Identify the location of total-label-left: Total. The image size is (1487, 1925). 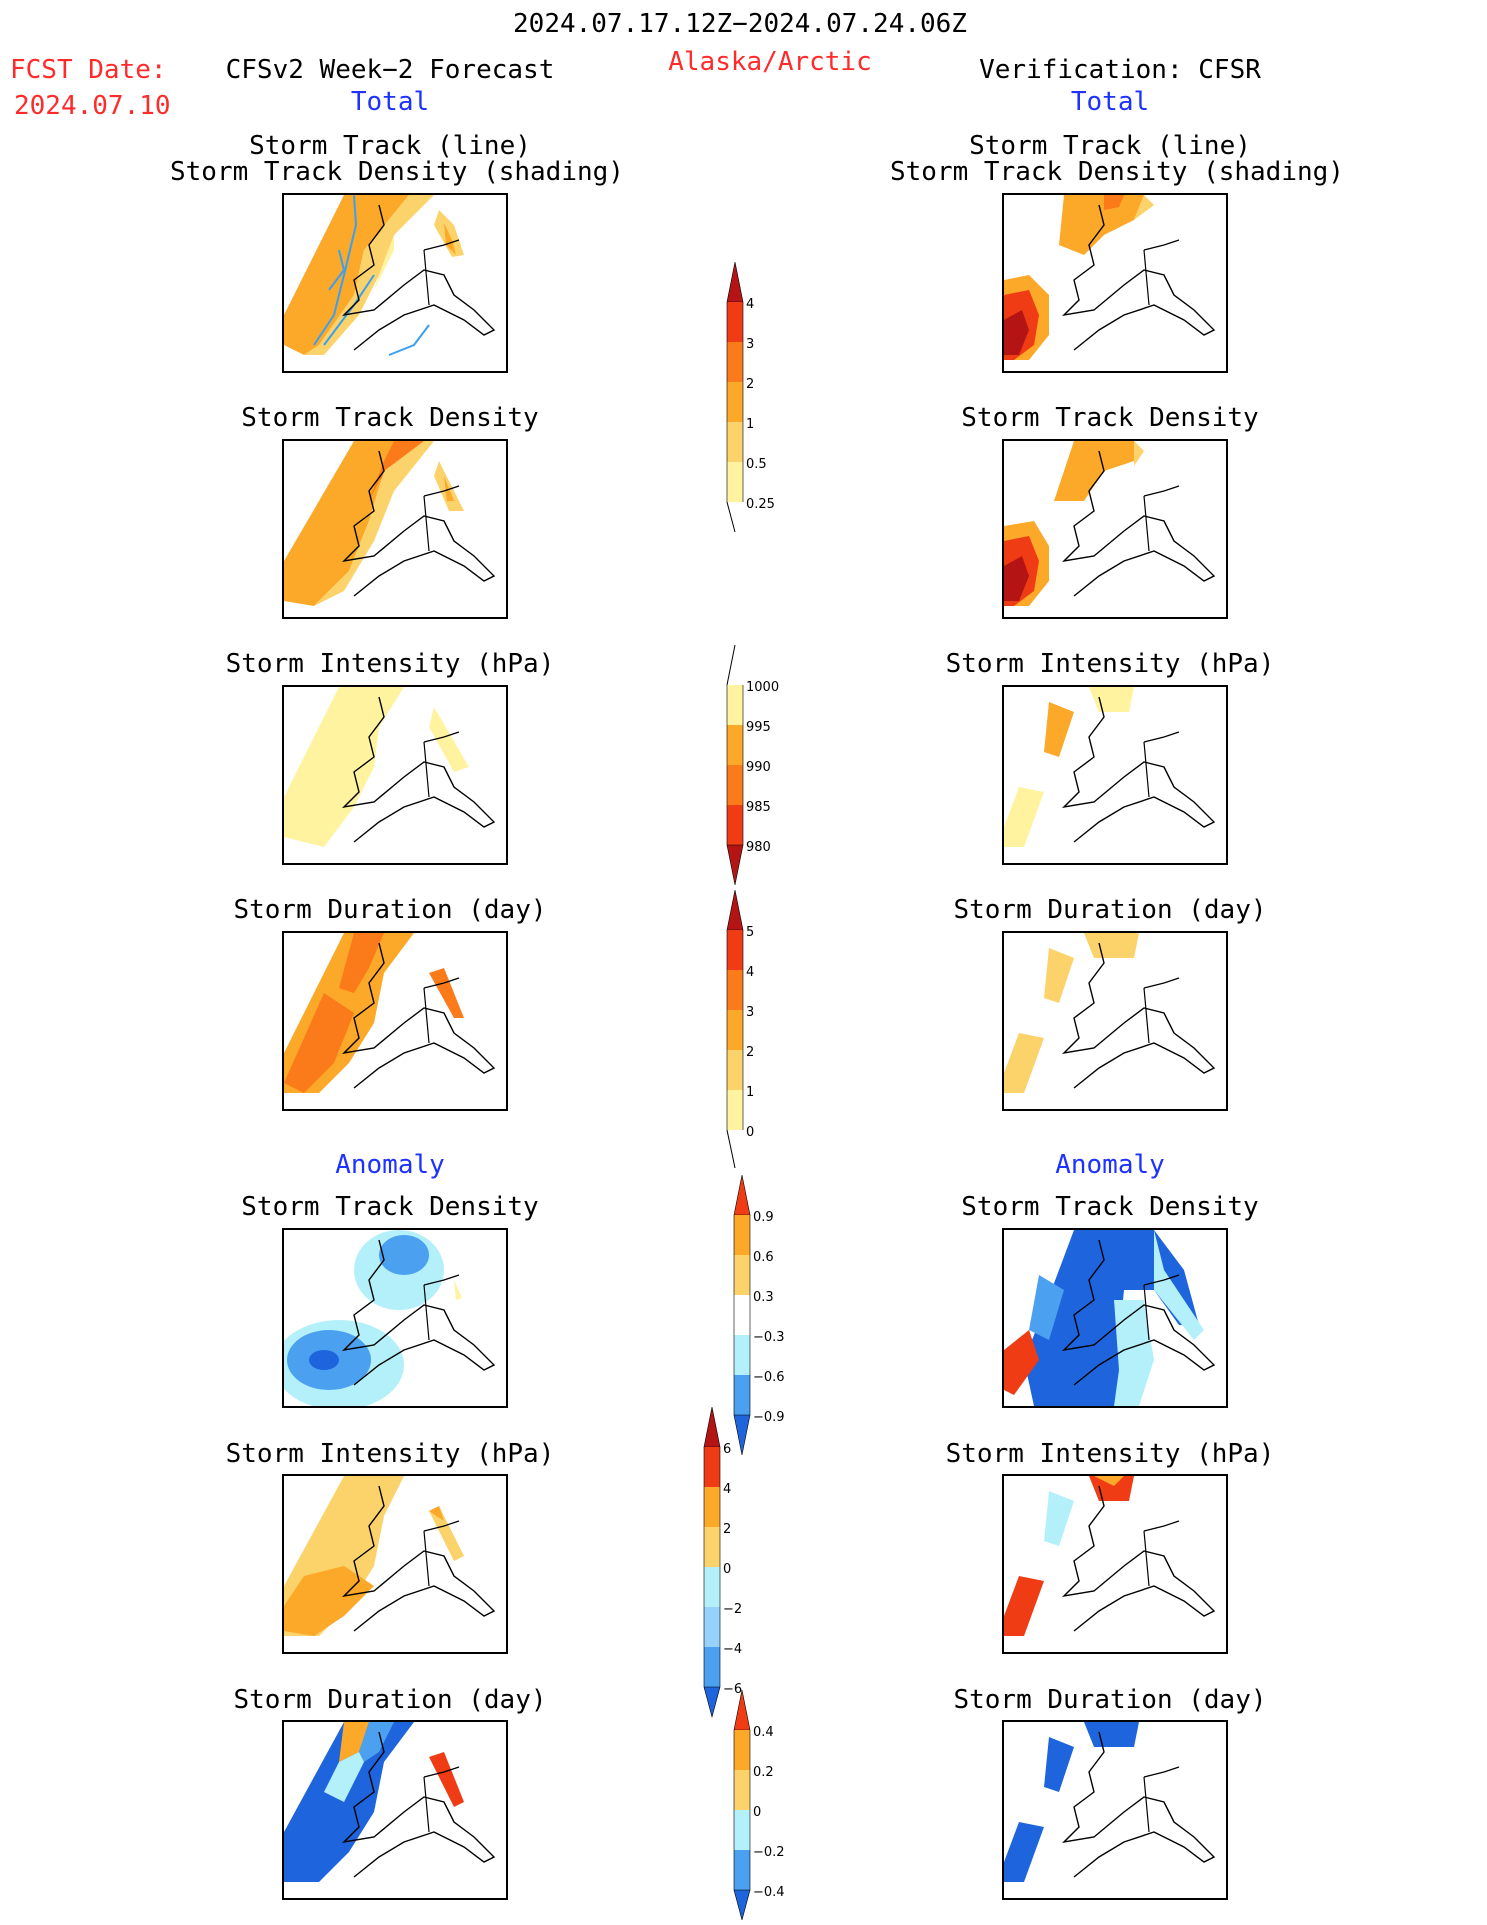
(390, 102).